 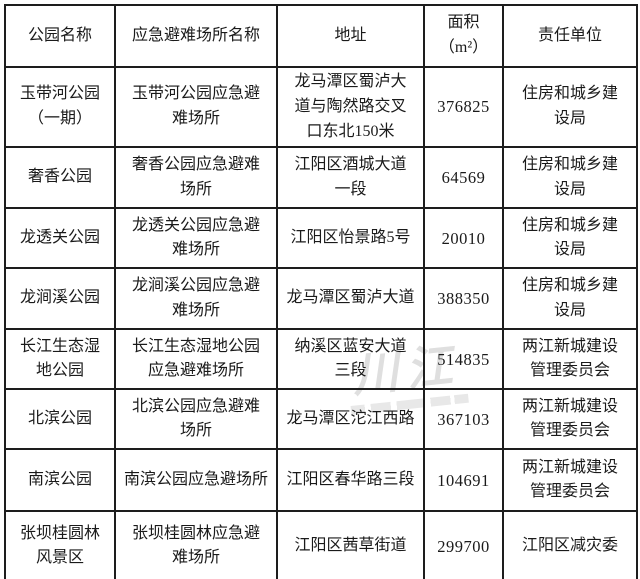 What do you see at coordinates (196, 299) in the screenshot?
I see `shelter-name-cell: 龙涧溪公园应急避 难场所` at bounding box center [196, 299].